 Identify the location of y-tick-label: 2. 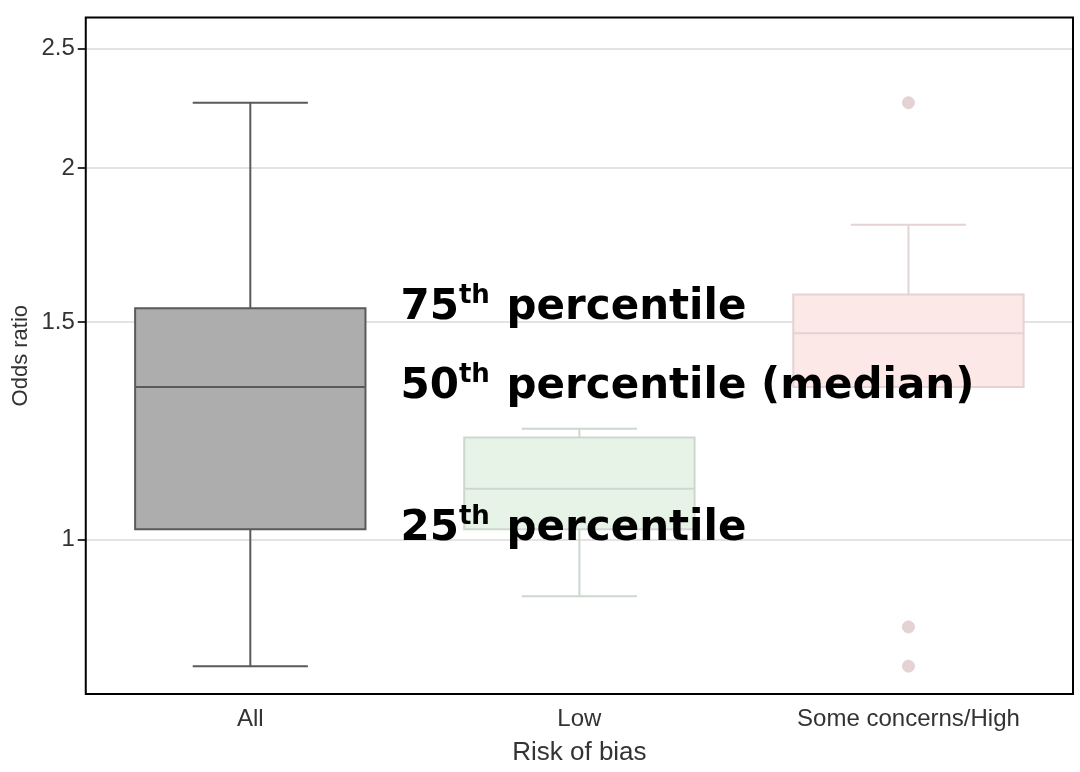
(68, 166).